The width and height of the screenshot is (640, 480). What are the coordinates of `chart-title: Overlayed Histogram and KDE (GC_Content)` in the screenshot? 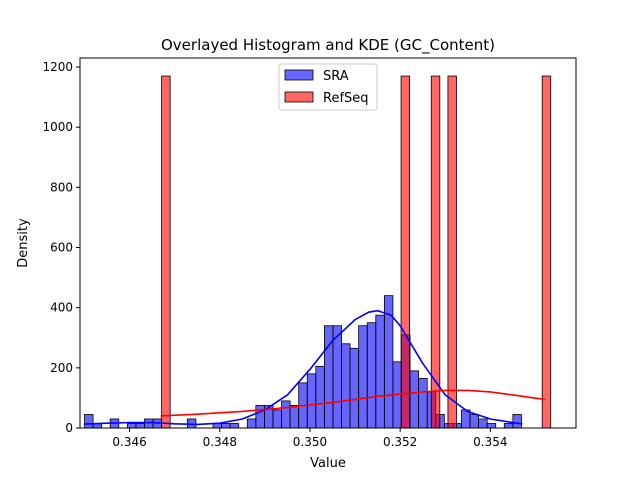 It's located at (328, 45).